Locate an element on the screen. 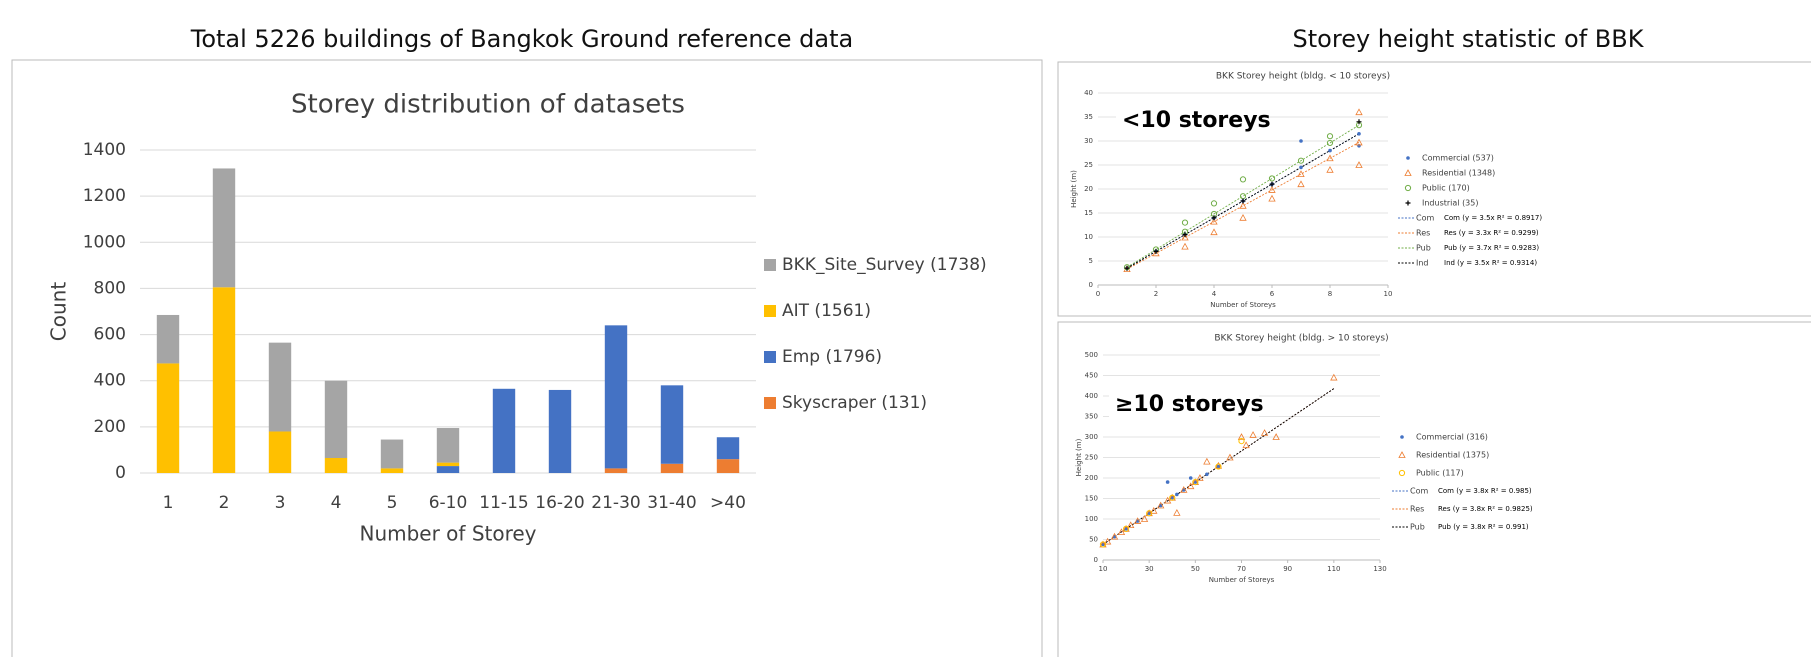 This screenshot has width=1811, height=661. x-tick-label: 21-30 is located at coordinates (615, 503).